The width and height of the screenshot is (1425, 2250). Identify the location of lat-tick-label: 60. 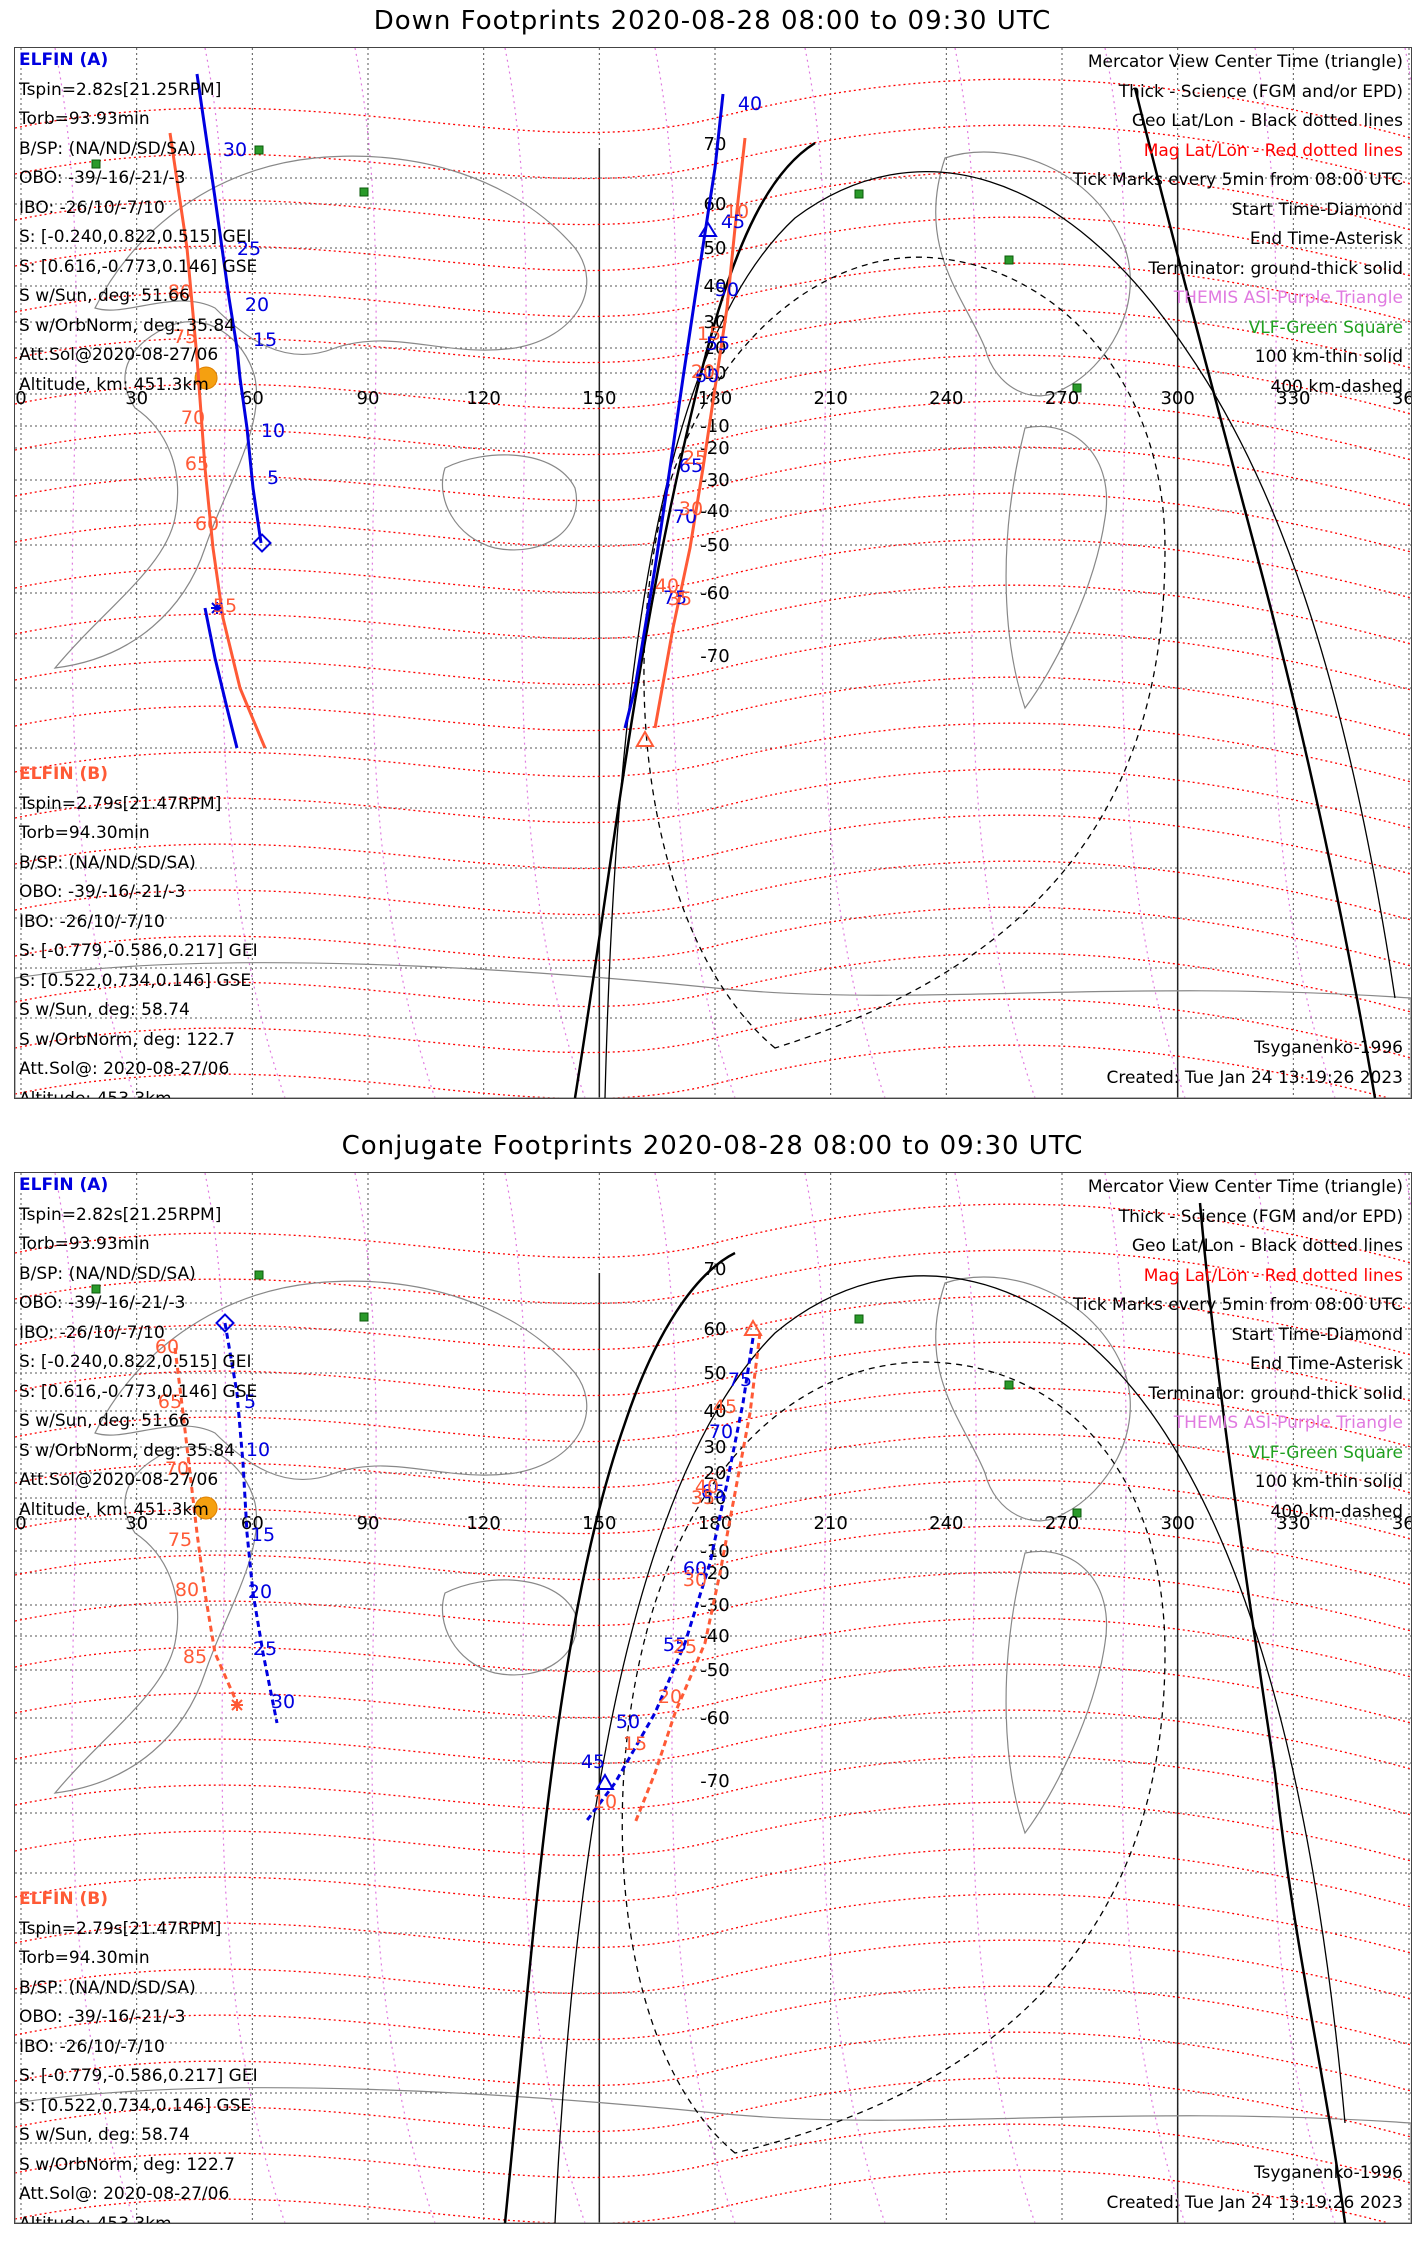
(715, 1329).